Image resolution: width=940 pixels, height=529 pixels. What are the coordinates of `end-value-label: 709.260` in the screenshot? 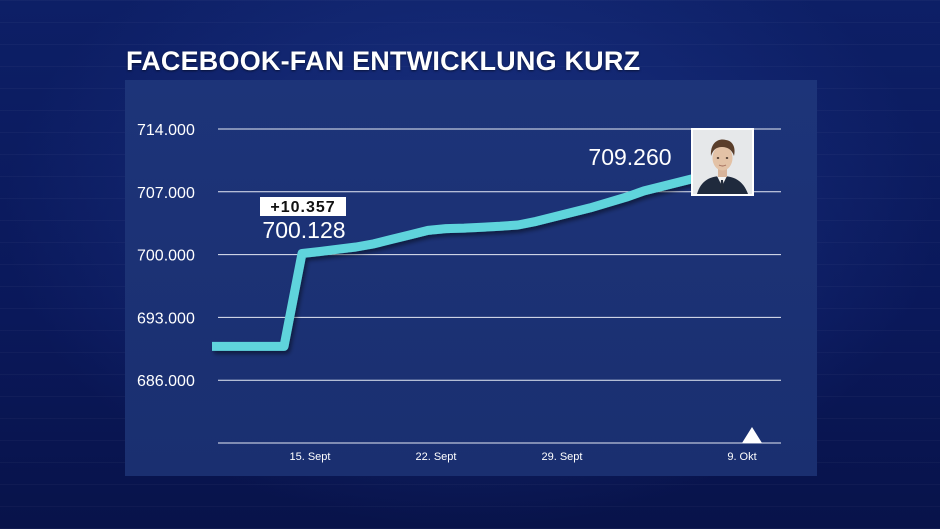 It's located at (629, 157).